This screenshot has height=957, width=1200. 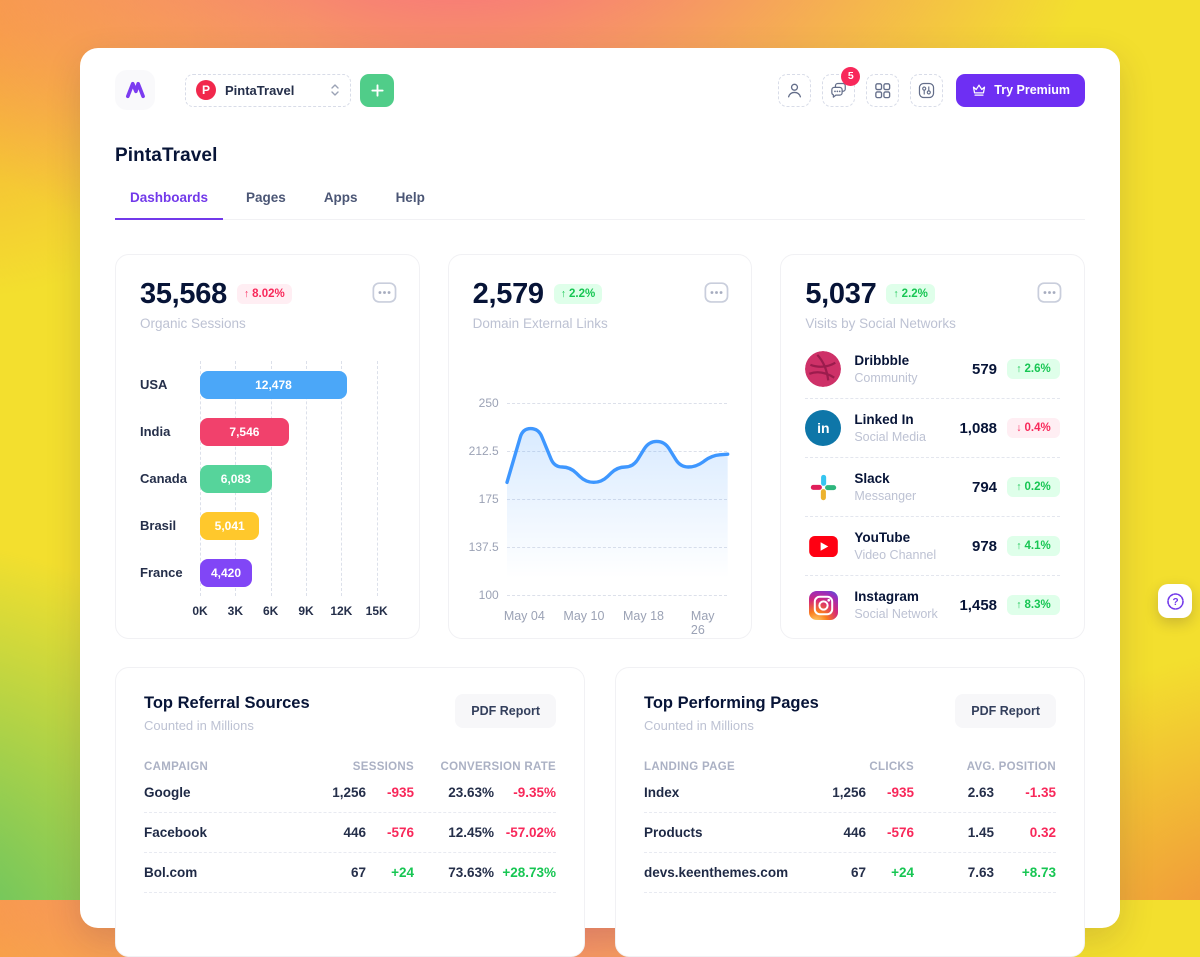 What do you see at coordinates (273, 384) in the screenshot?
I see `bar-usa: 12,478` at bounding box center [273, 384].